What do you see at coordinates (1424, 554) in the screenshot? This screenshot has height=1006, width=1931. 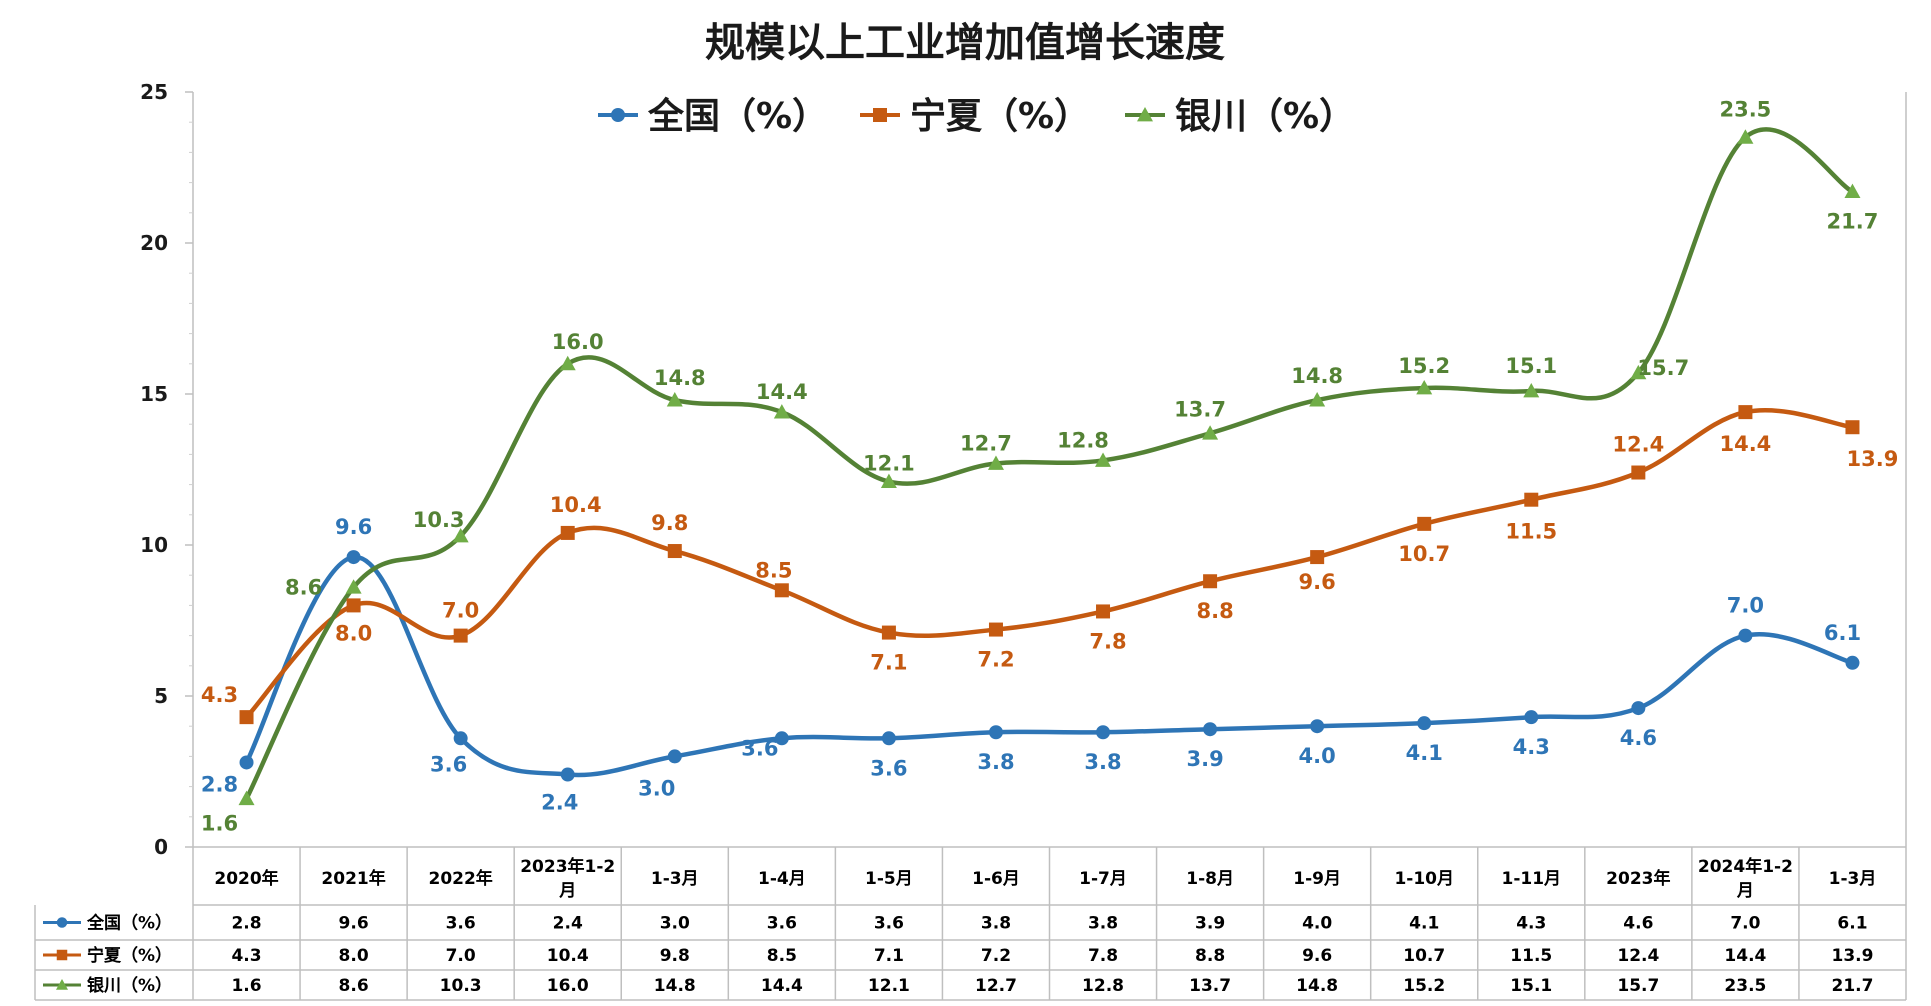 I see `data-label: 10.7` at bounding box center [1424, 554].